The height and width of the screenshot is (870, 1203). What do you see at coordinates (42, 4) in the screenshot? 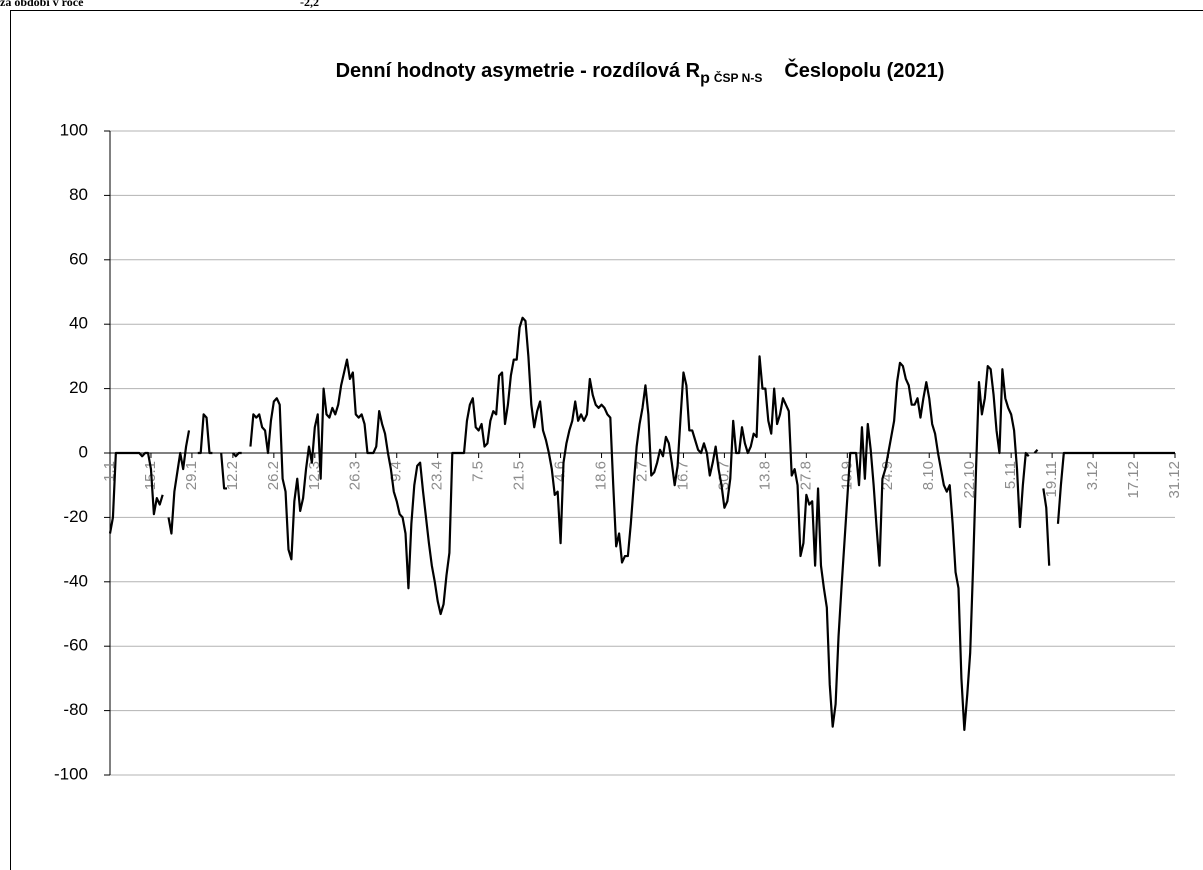
I see `header-label: za období v roce` at bounding box center [42, 4].